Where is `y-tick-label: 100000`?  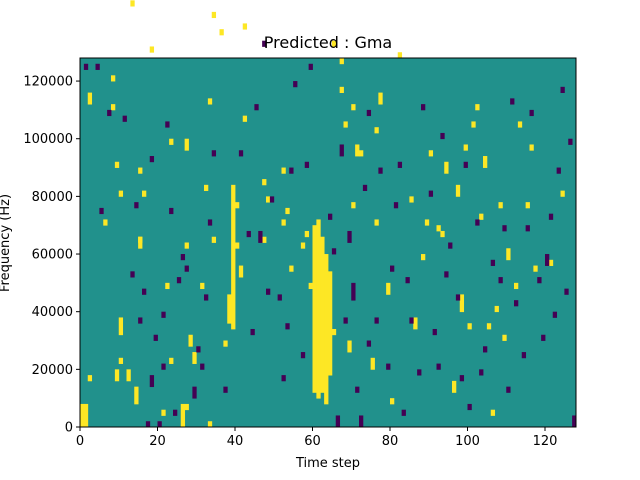 y-tick-label: 100000 is located at coordinates (48, 139).